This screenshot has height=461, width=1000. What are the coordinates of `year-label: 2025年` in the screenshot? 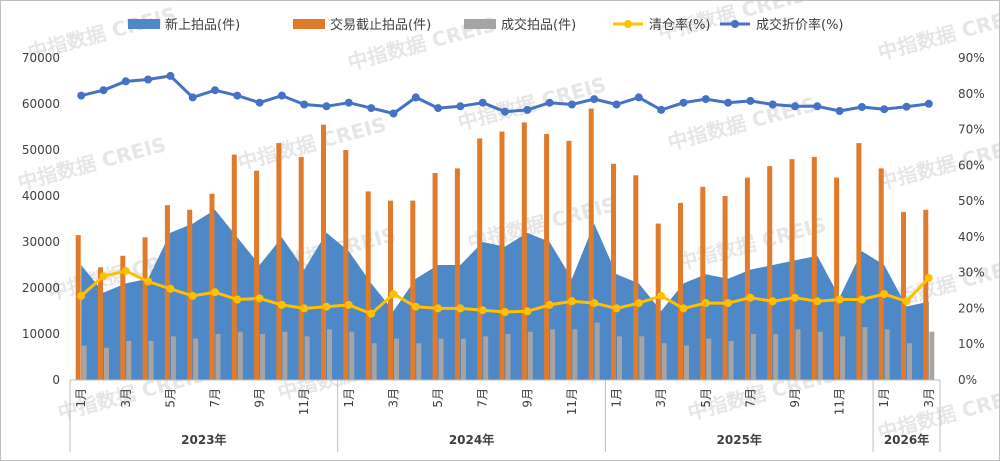 It's located at (739, 439).